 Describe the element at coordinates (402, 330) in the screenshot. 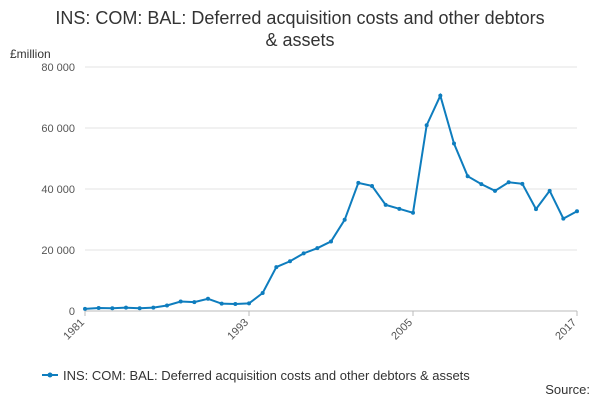

I see `x-tick-label: 2005` at that location.